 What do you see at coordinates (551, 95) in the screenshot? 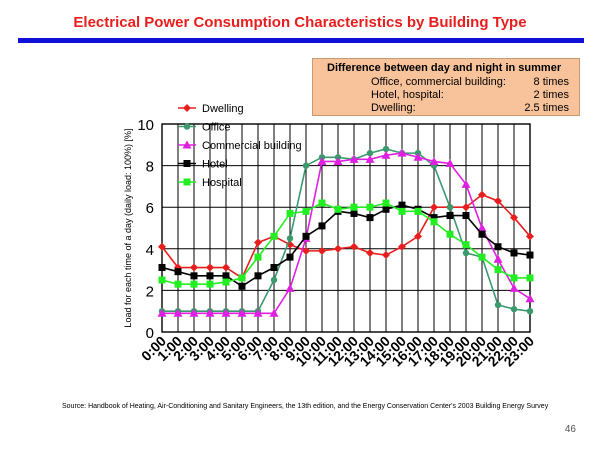
I see `note-row-value: 2 times` at bounding box center [551, 95].